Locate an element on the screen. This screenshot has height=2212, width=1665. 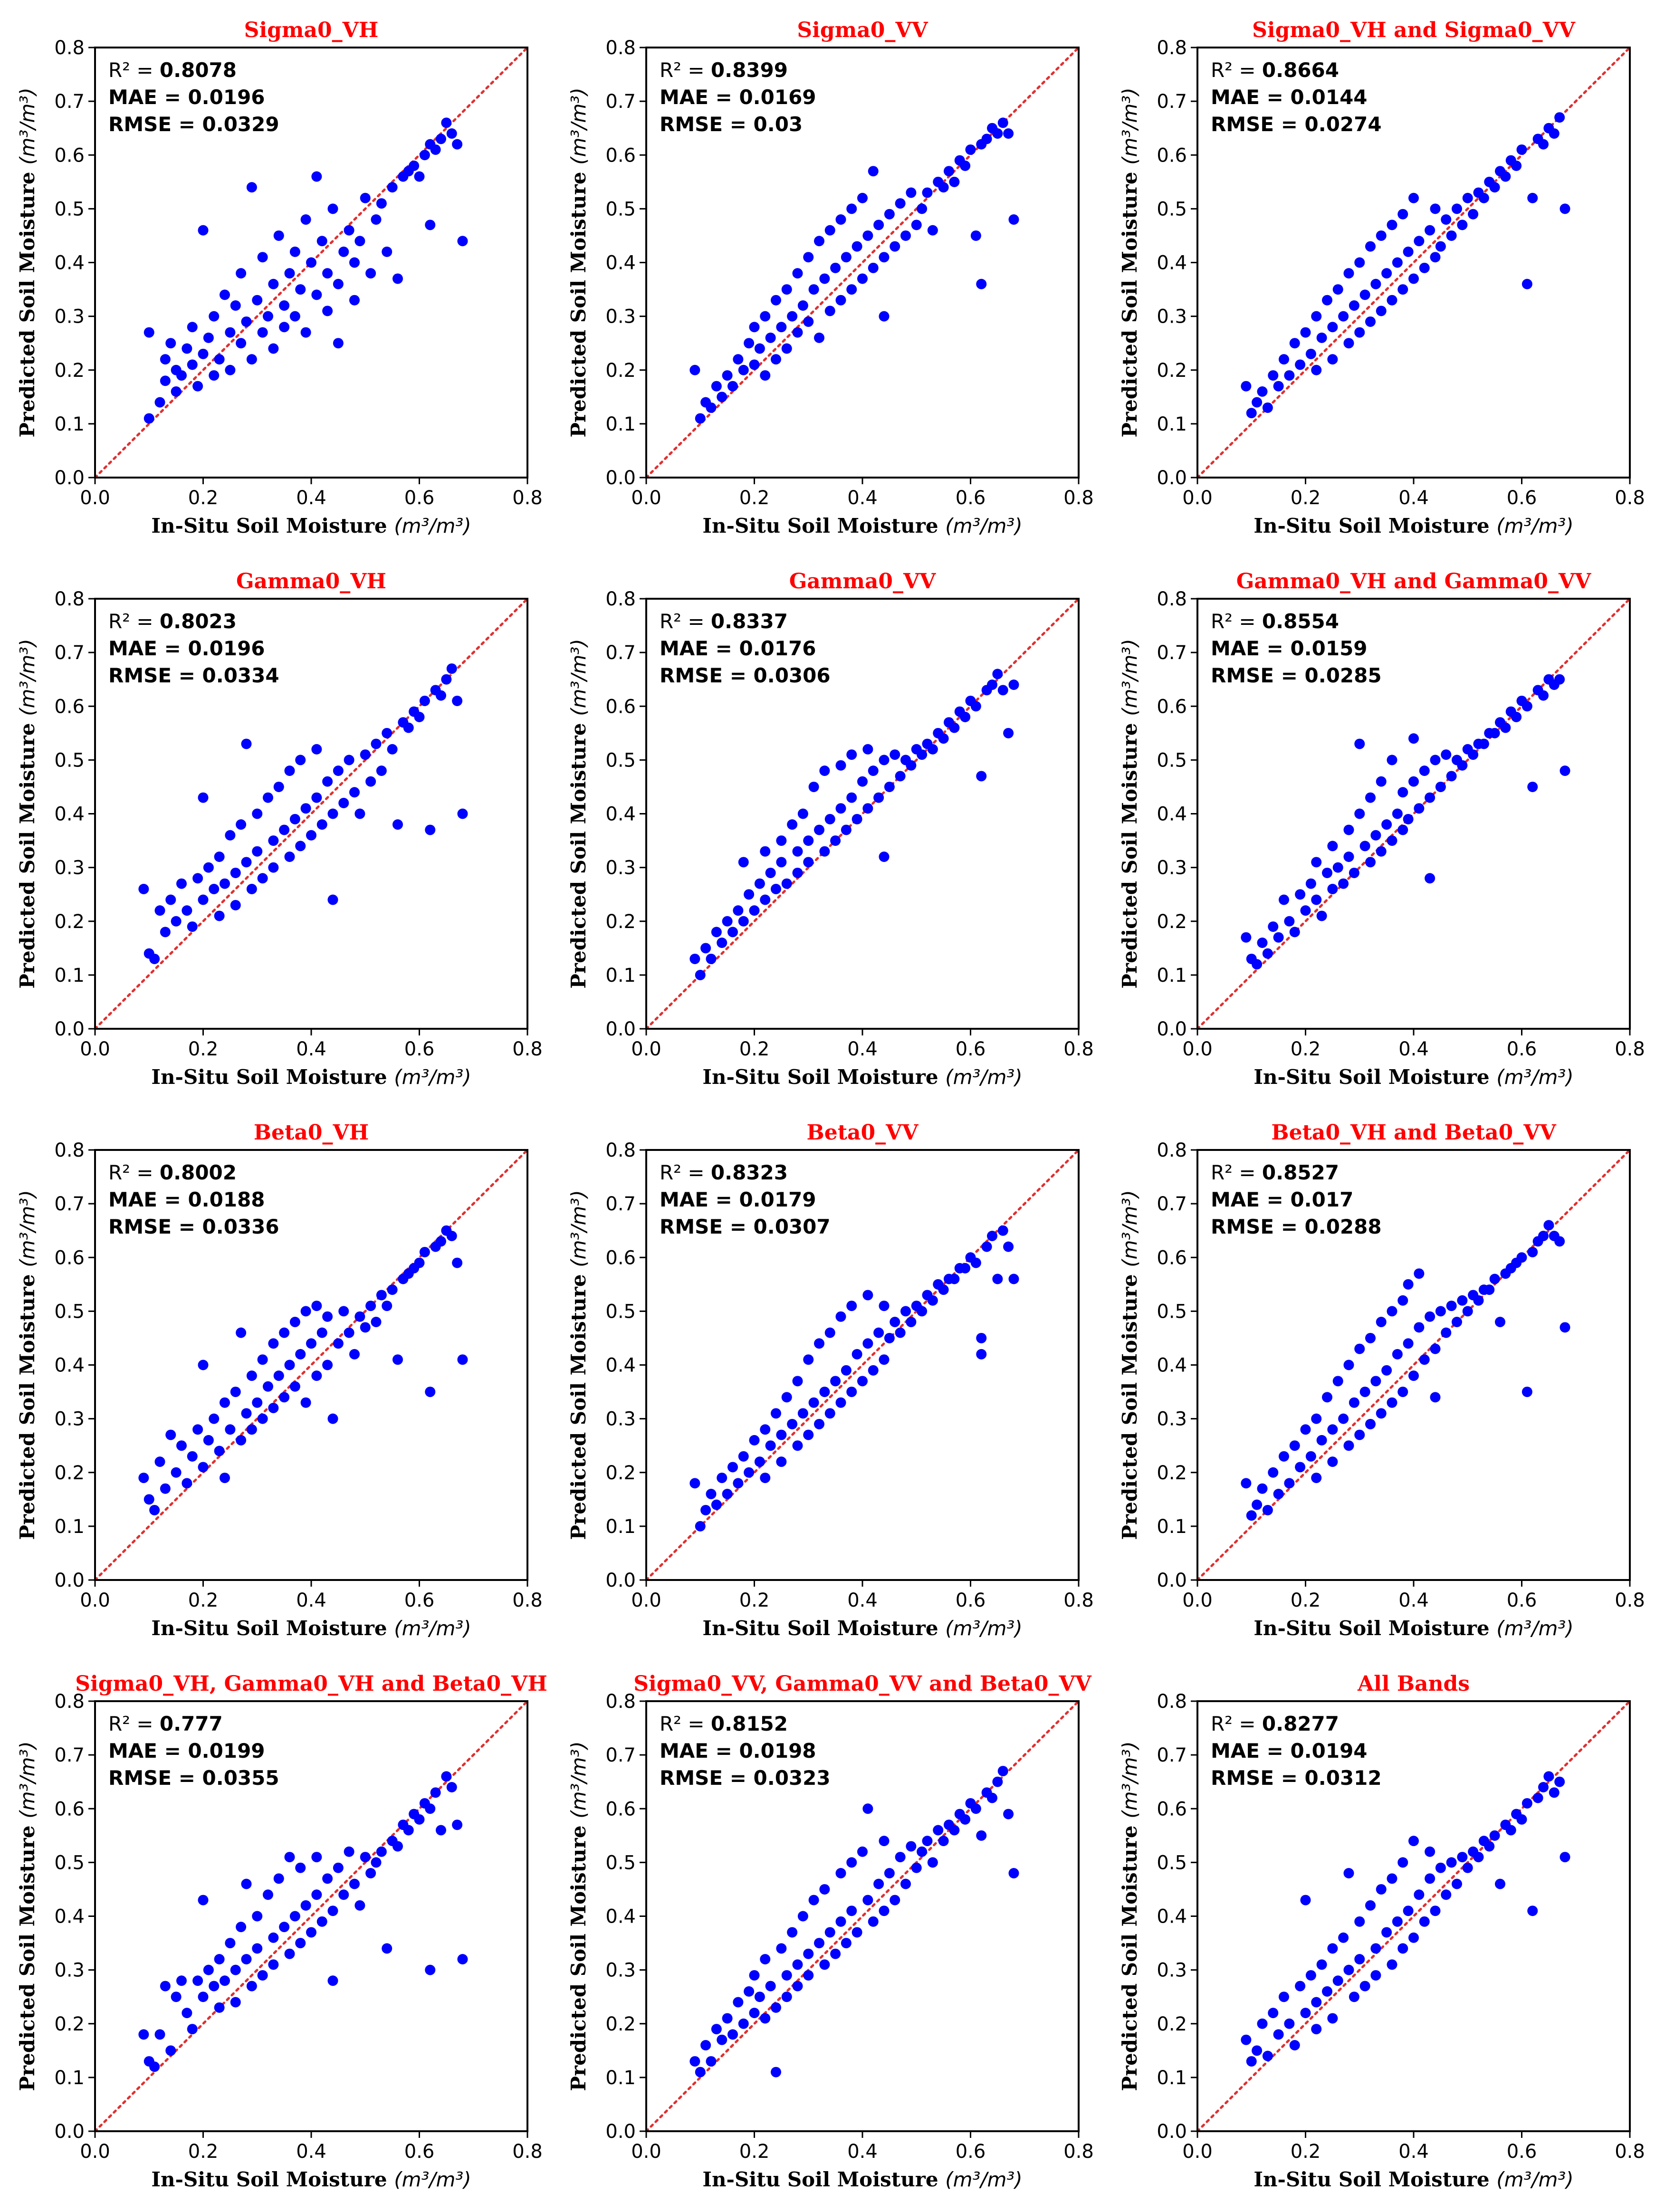
r2-metric: R² = 0.8152 is located at coordinates (724, 1724).